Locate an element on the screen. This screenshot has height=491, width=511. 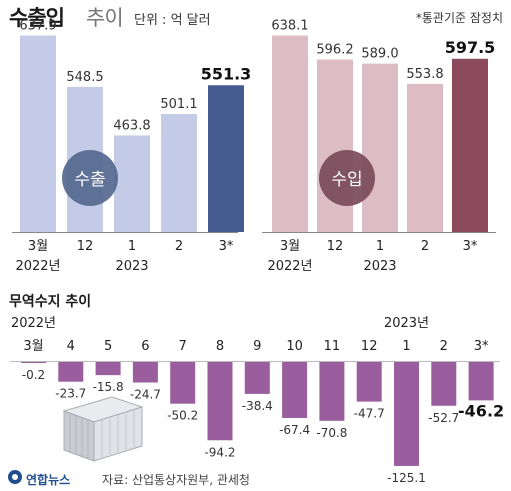
balance-category-label-6: 9 is located at coordinates (257, 346).